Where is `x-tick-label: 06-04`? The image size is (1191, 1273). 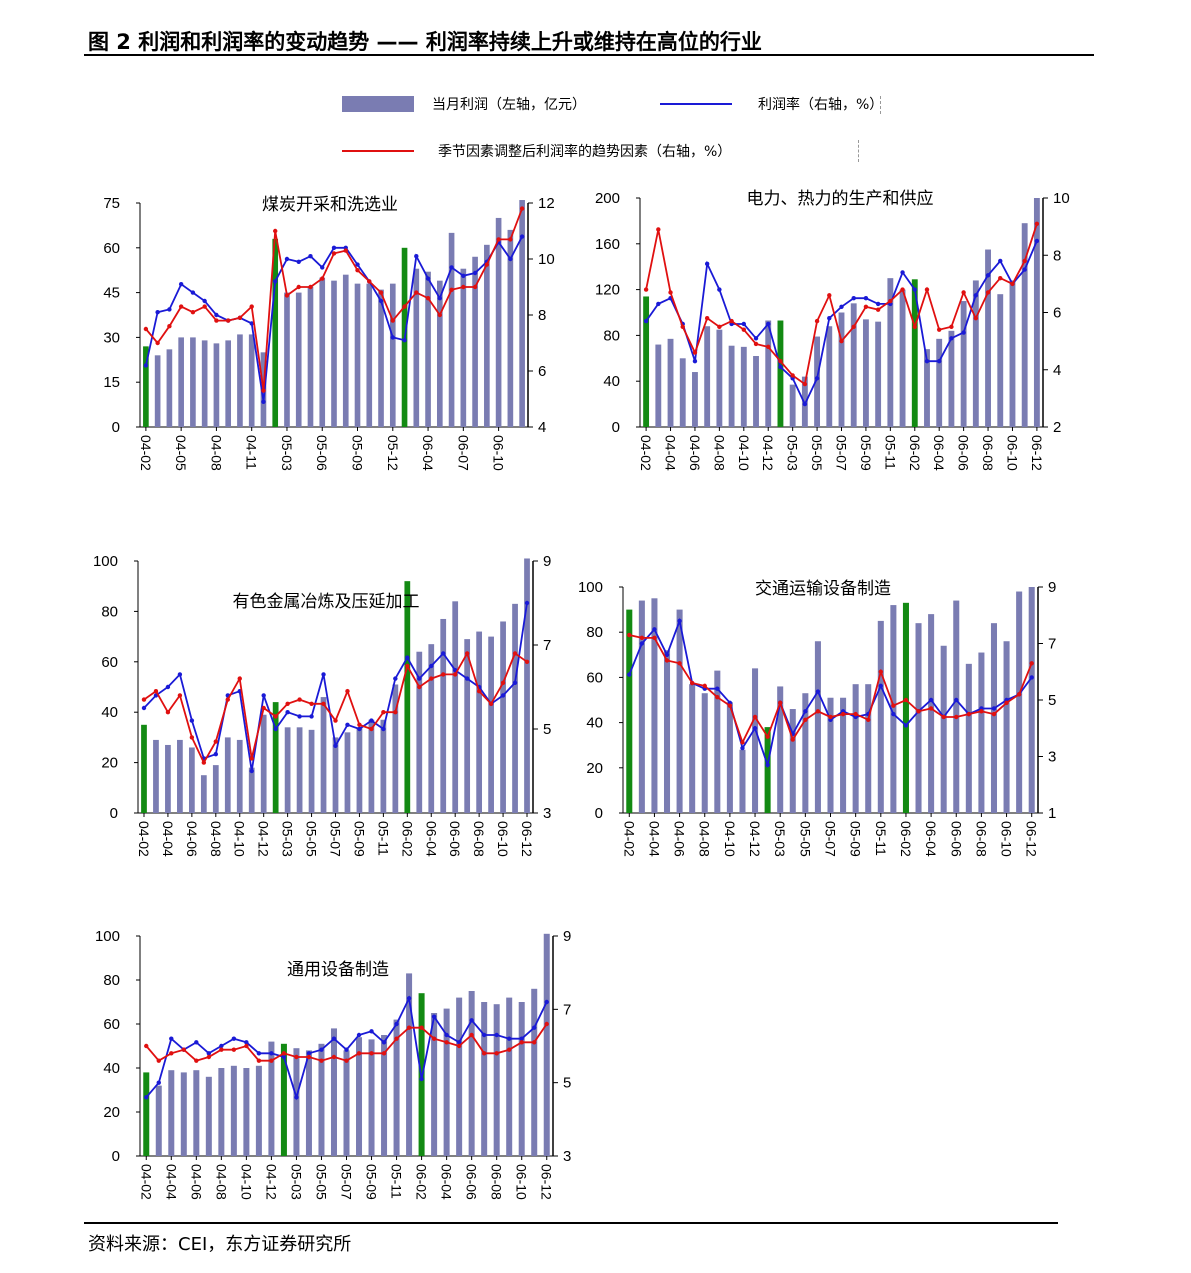
x-tick-label: 06-04 is located at coordinates (447, 1182).